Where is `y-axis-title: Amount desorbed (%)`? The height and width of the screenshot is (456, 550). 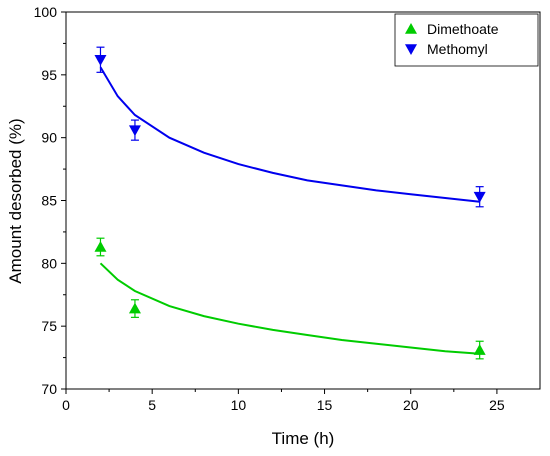 y-axis-title: Amount desorbed (%) is located at coordinates (15, 200).